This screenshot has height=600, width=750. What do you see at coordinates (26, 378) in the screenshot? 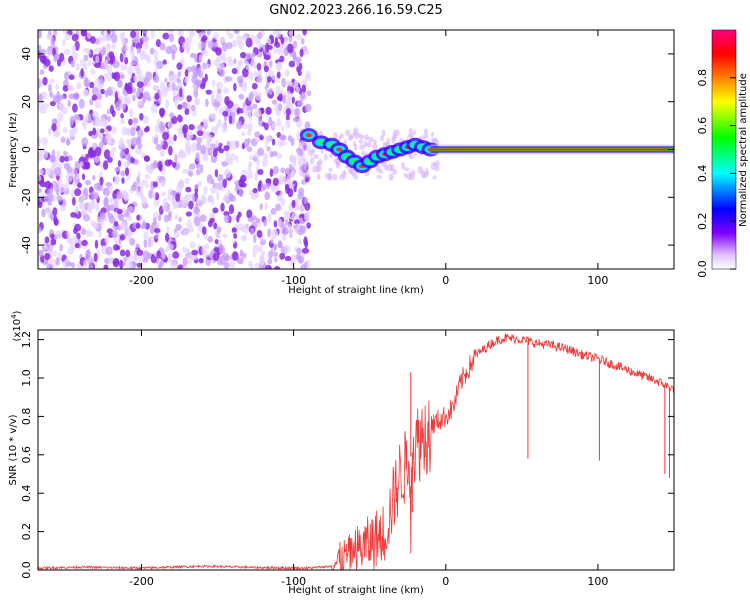
I see `y-tick-label: 1.0` at bounding box center [26, 378].